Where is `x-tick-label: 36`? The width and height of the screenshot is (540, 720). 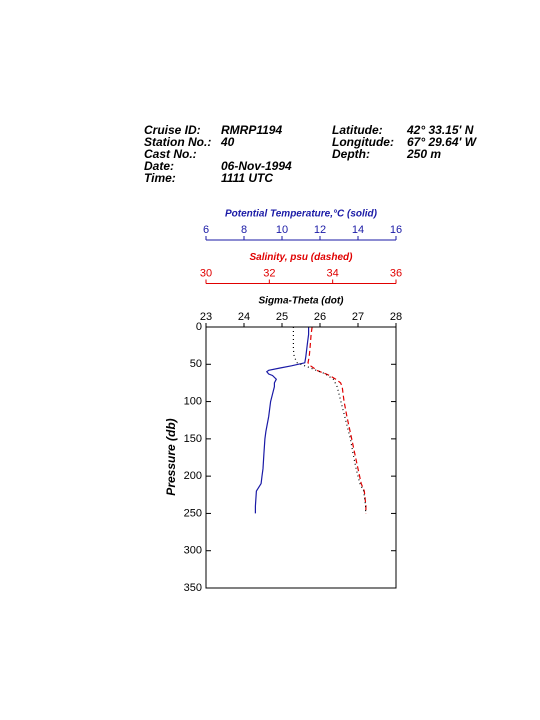 x-tick-label: 36 is located at coordinates (396, 273).